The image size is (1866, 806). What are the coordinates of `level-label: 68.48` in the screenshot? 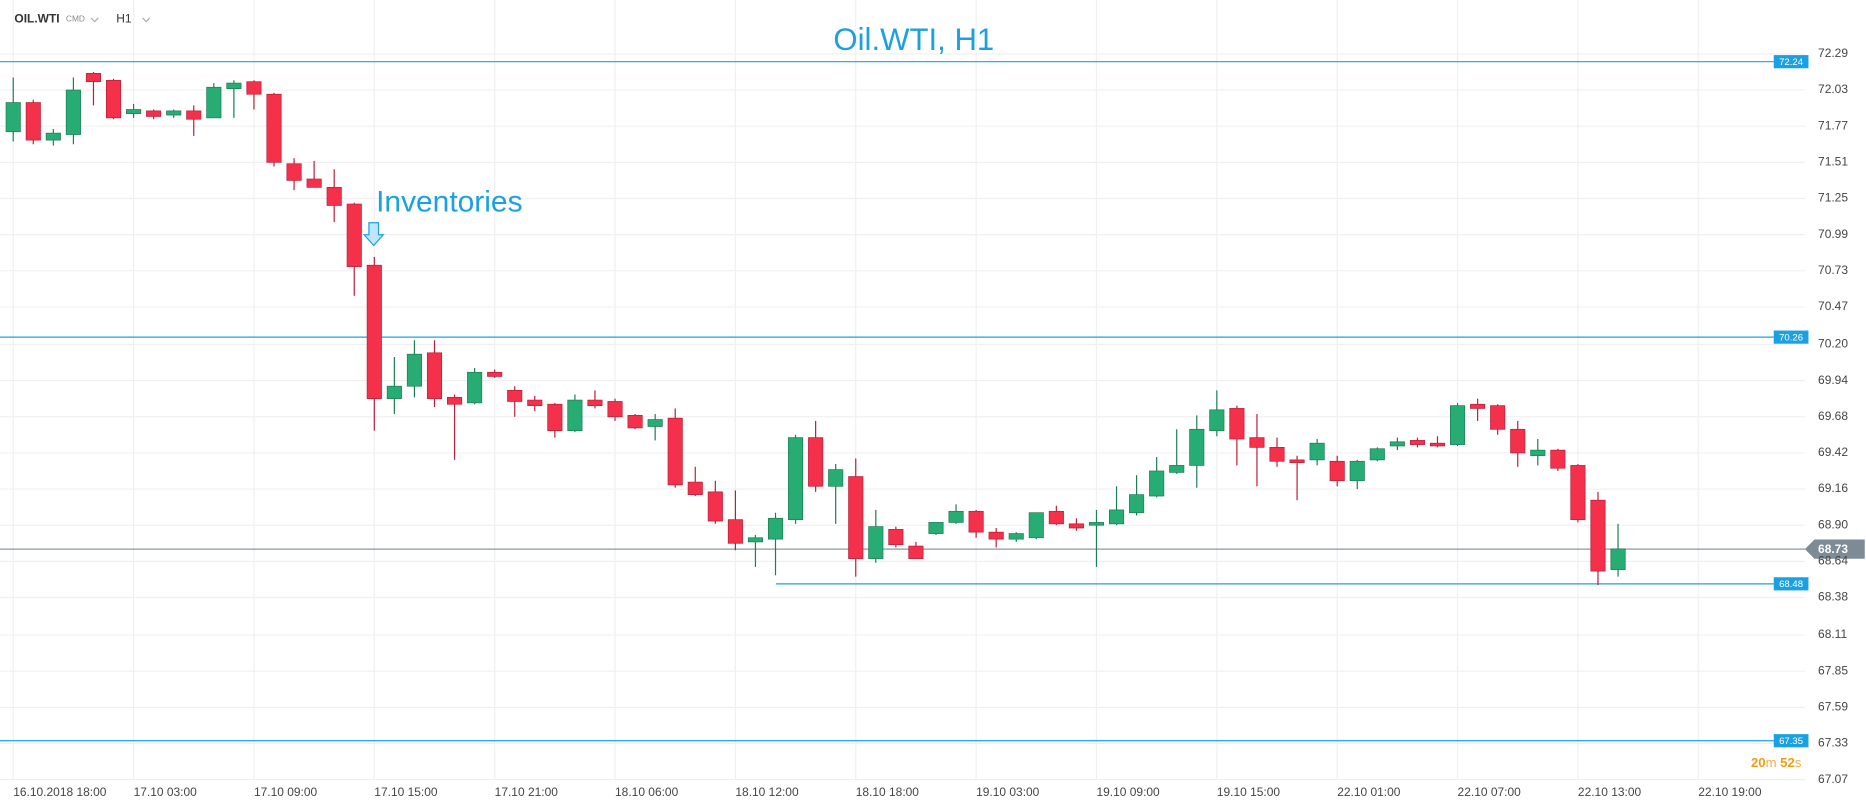 It's located at (1791, 584).